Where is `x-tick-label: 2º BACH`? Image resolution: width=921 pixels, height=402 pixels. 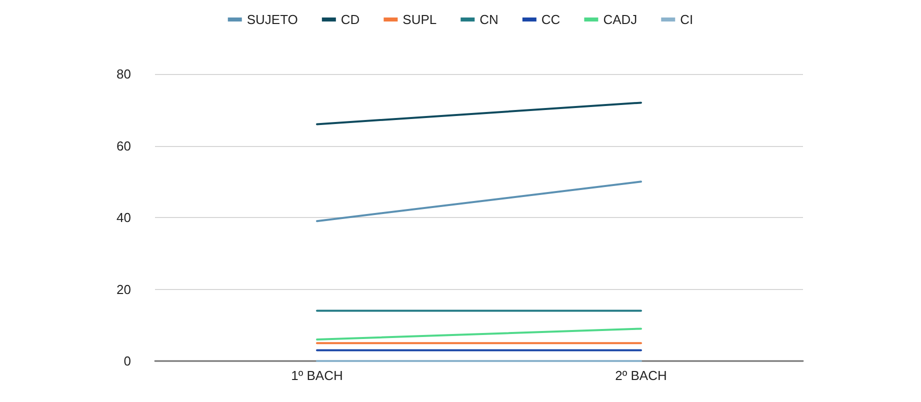 x-tick-label: 2º BACH is located at coordinates (641, 375).